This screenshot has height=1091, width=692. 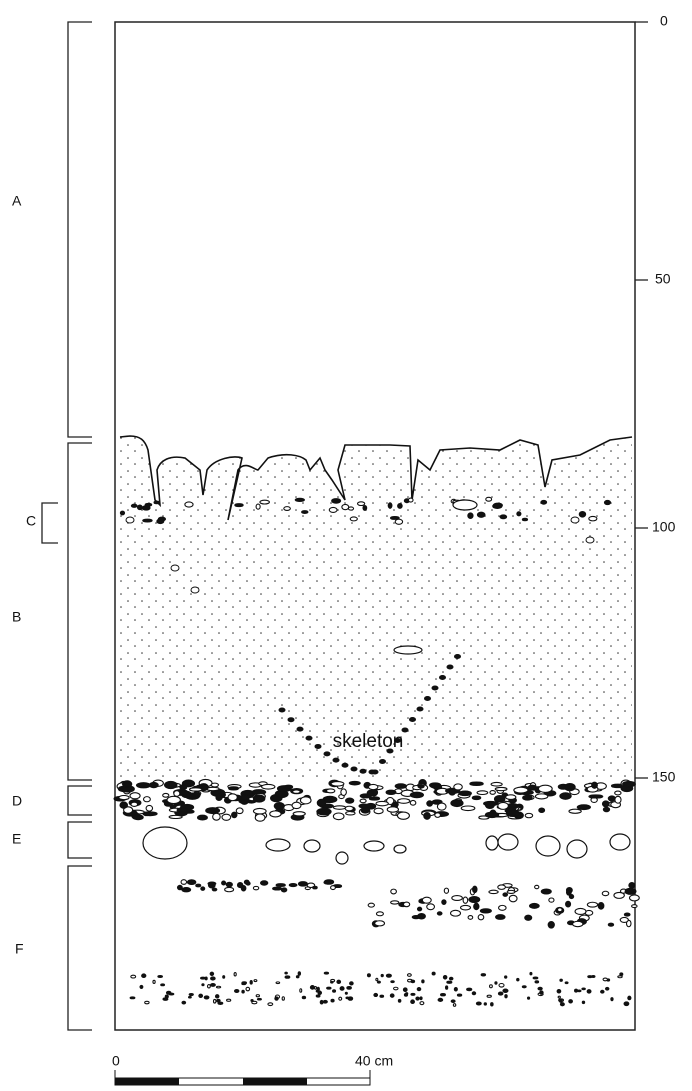 I want to click on depth-label: 50, so click(x=663, y=279).